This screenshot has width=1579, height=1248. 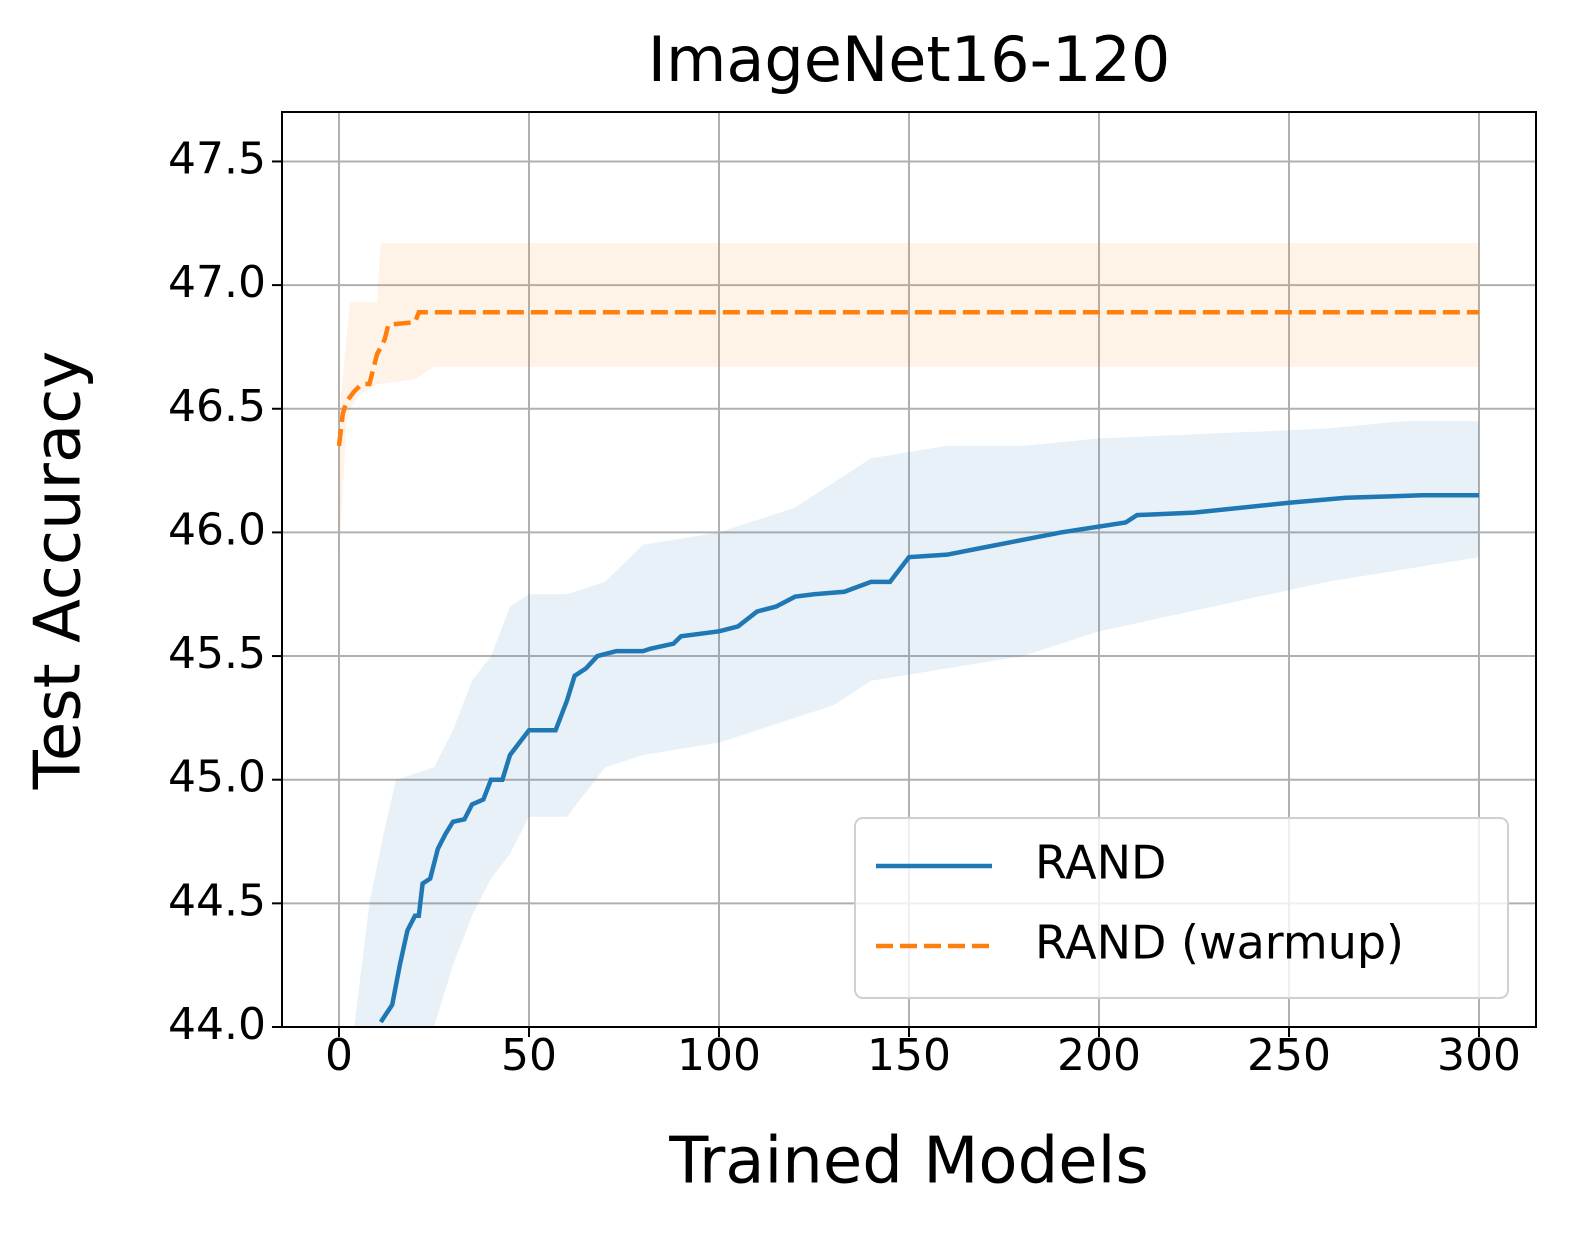 I want to click on y-tick-label: 45.0, so click(x=217, y=777).